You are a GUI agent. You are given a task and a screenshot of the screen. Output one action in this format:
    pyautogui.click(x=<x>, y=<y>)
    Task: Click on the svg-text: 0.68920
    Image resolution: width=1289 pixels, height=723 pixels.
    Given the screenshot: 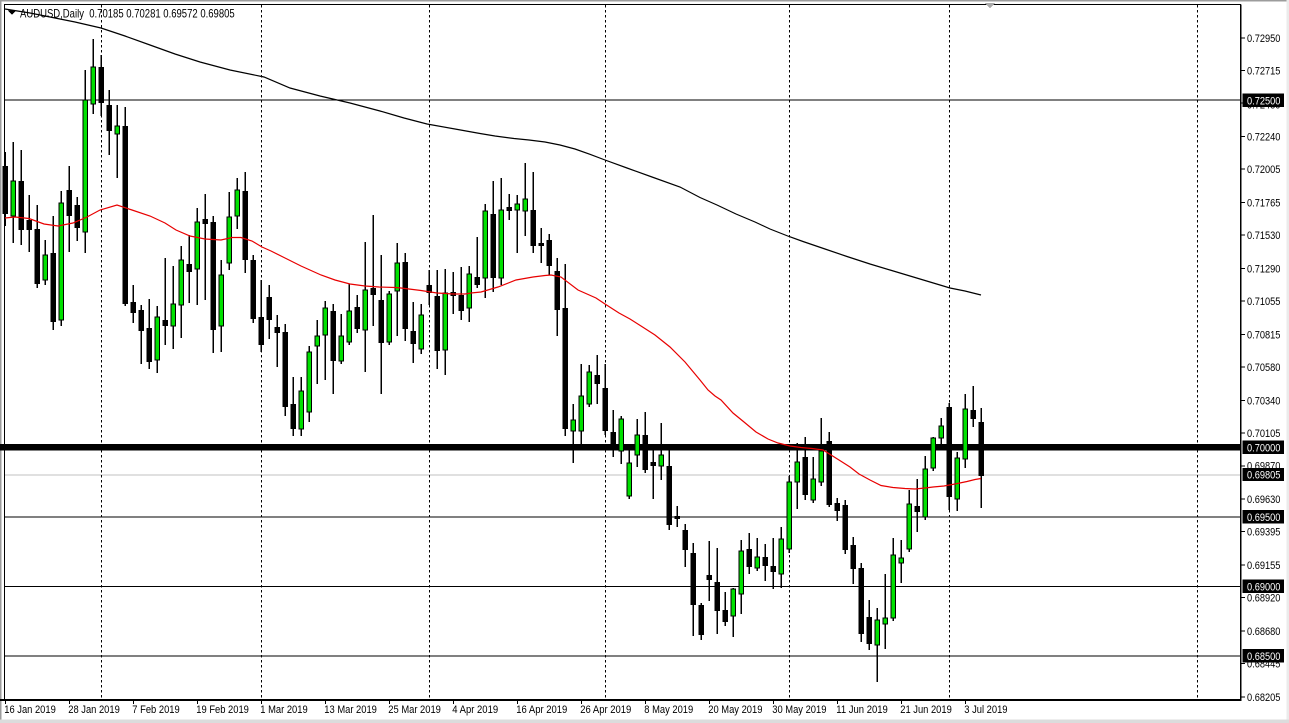 What is the action you would take?
    pyautogui.click(x=1263, y=599)
    